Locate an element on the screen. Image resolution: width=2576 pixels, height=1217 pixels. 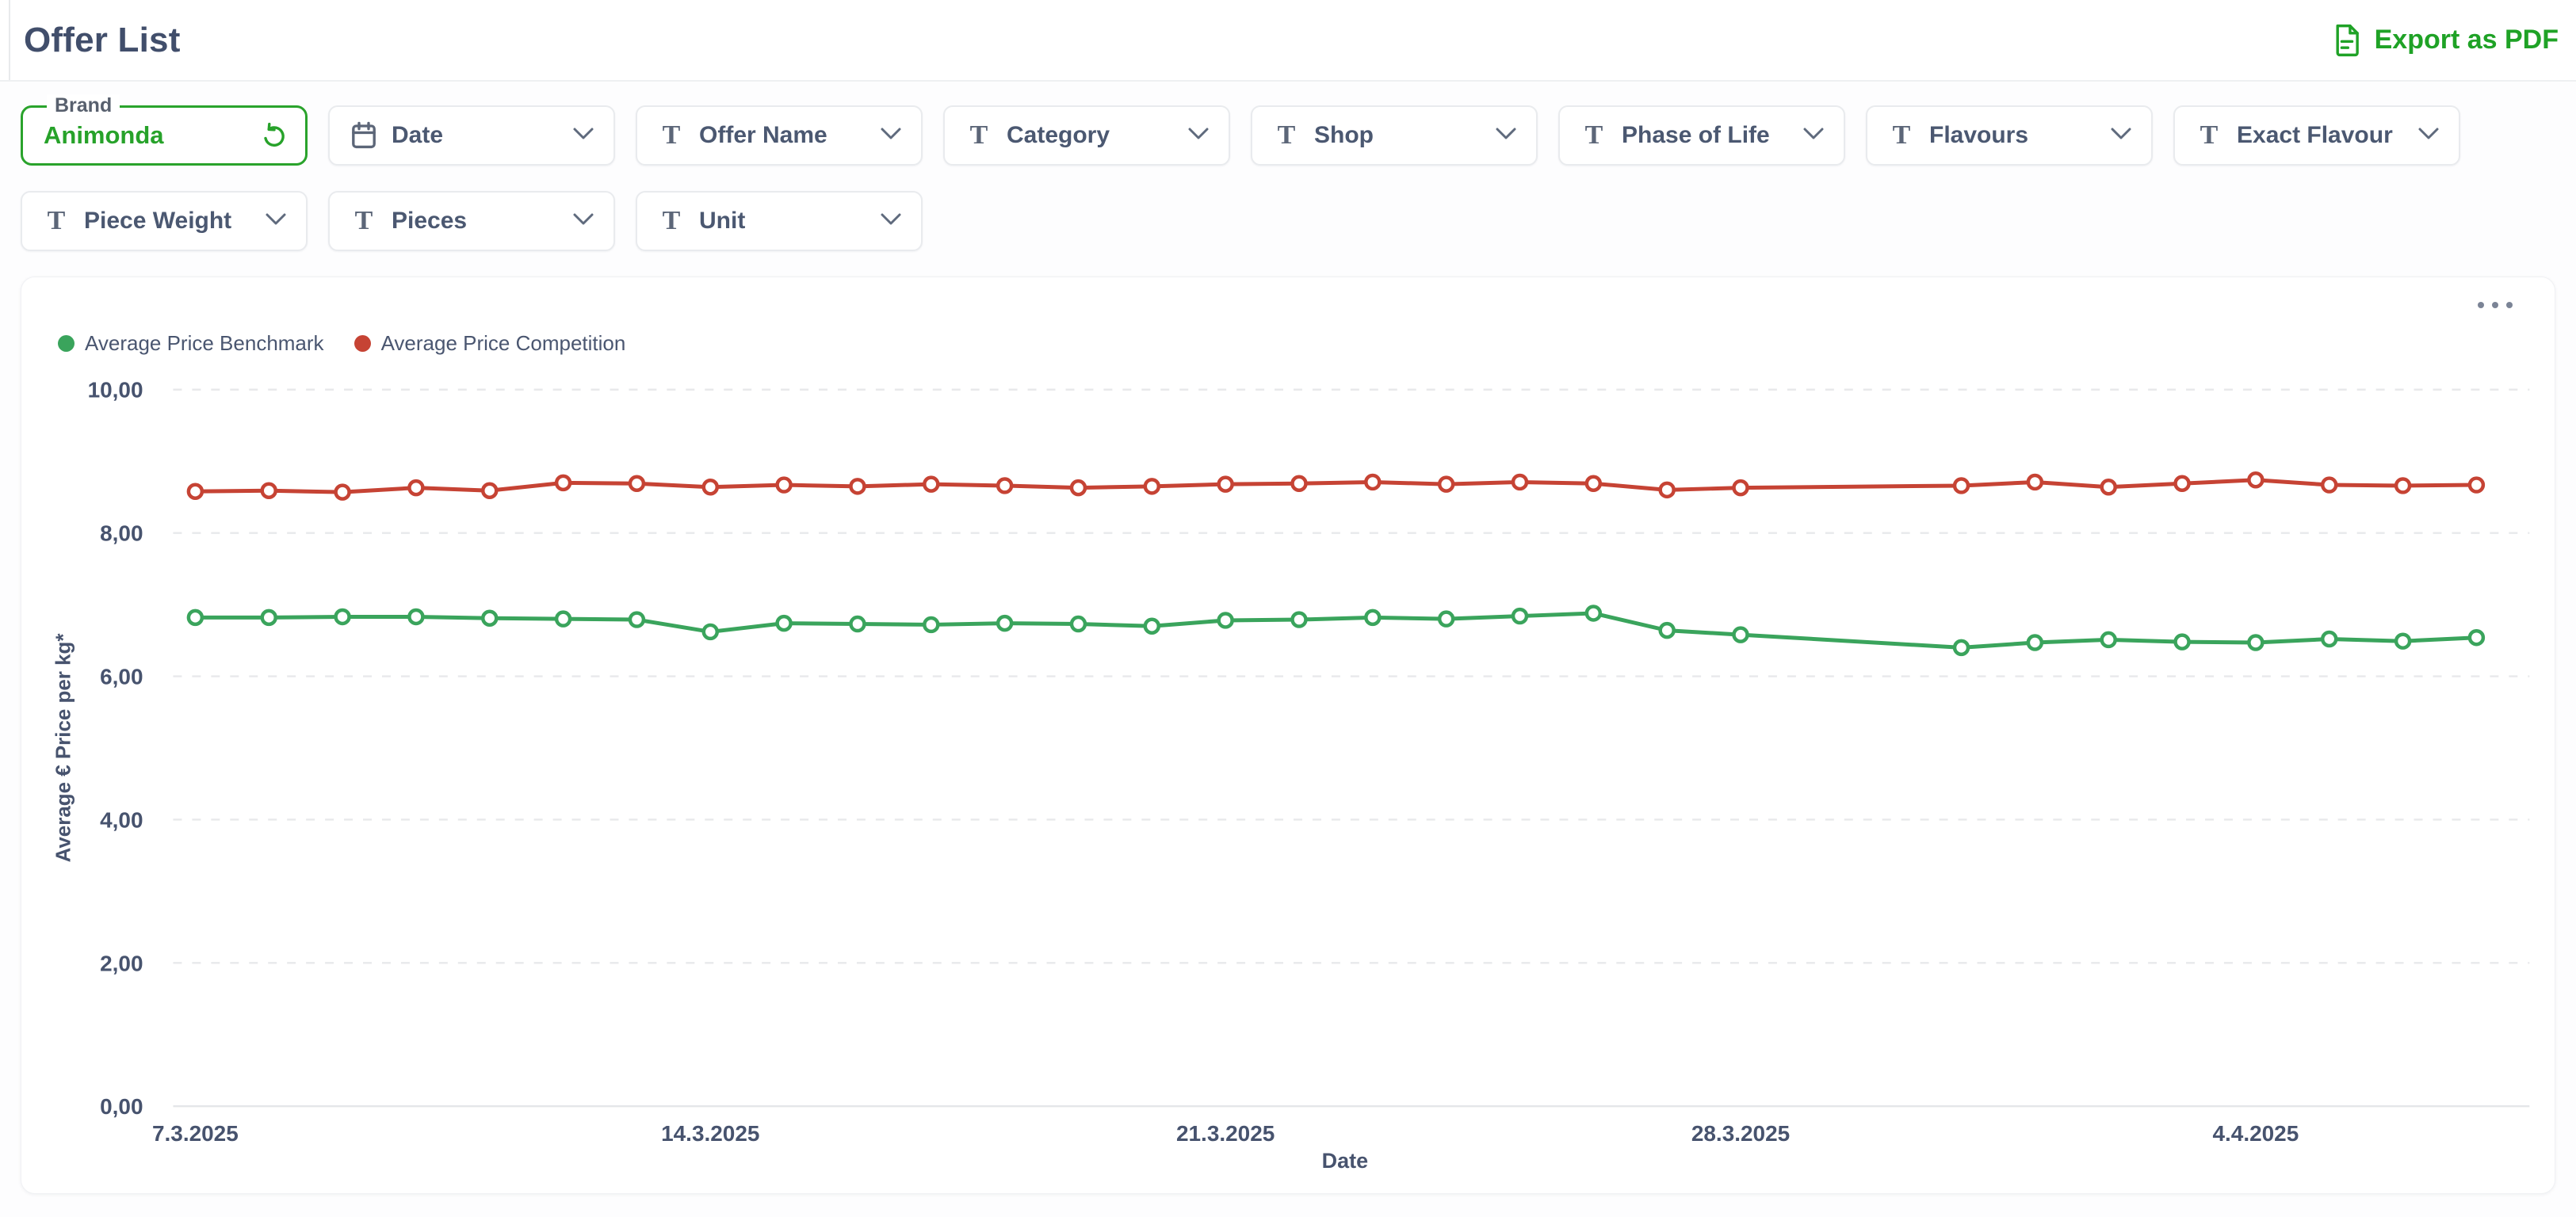
filter-pieces: T Pieces is located at coordinates (471, 221).